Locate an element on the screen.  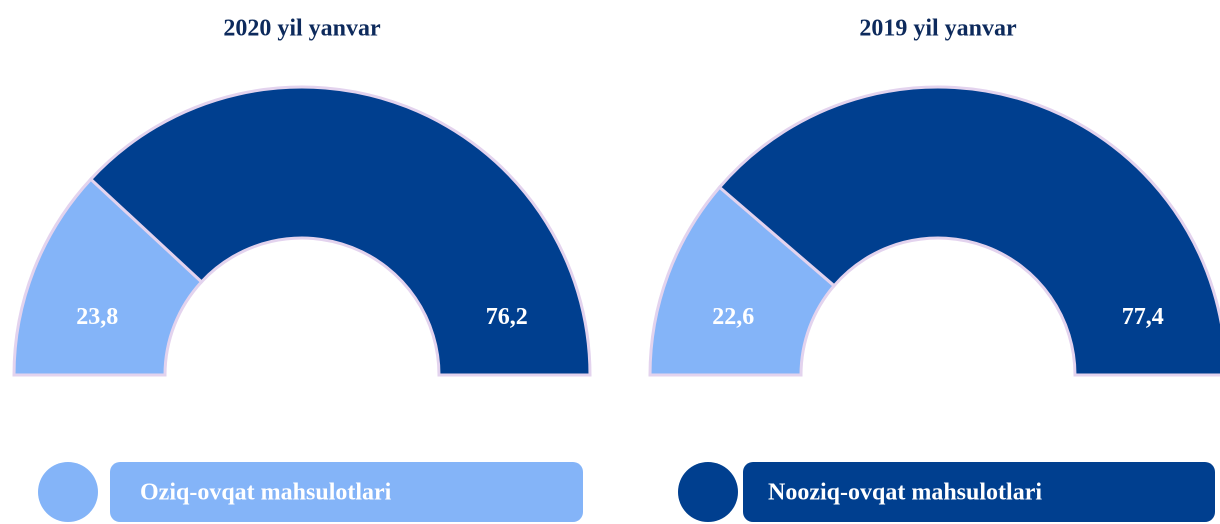
chart-title: 2020 yil yanvar is located at coordinates (302, 29).